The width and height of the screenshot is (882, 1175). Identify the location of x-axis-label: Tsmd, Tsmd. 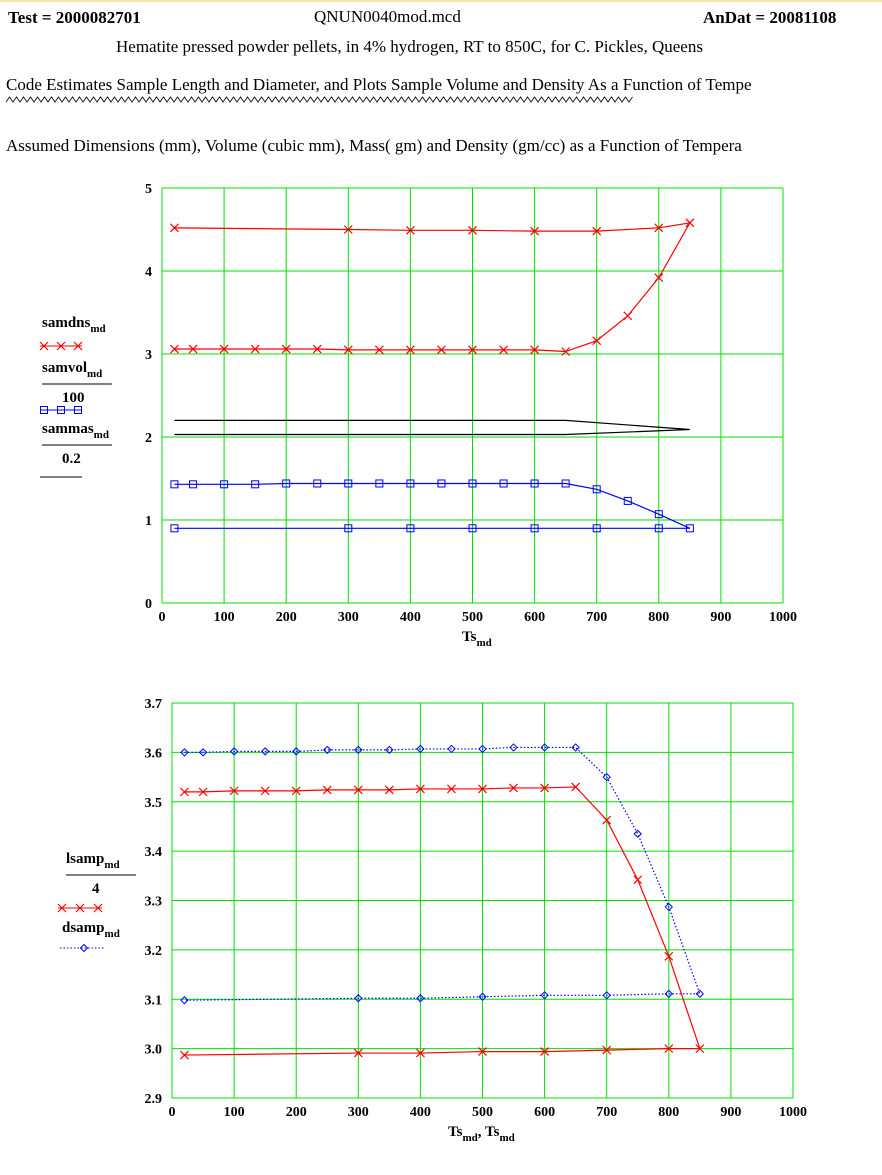
(481, 1134).